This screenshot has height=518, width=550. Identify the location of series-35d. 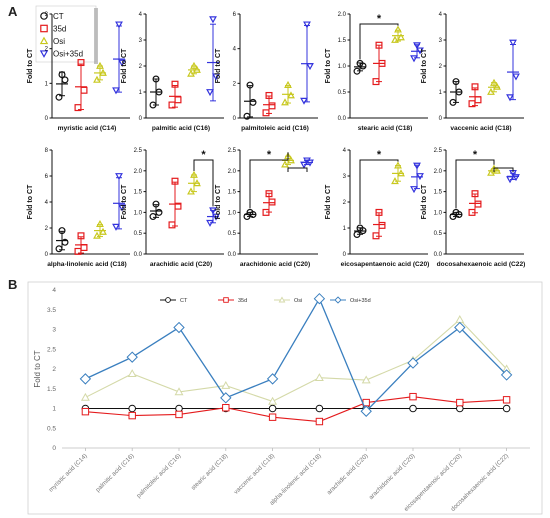
(296, 409).